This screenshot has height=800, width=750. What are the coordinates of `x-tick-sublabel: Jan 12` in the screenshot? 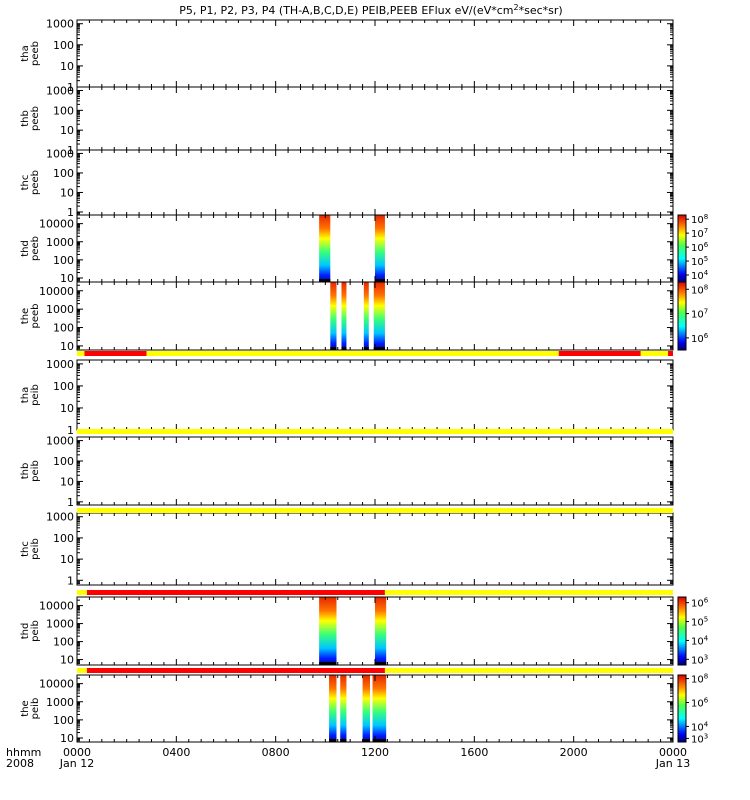 It's located at (76, 763).